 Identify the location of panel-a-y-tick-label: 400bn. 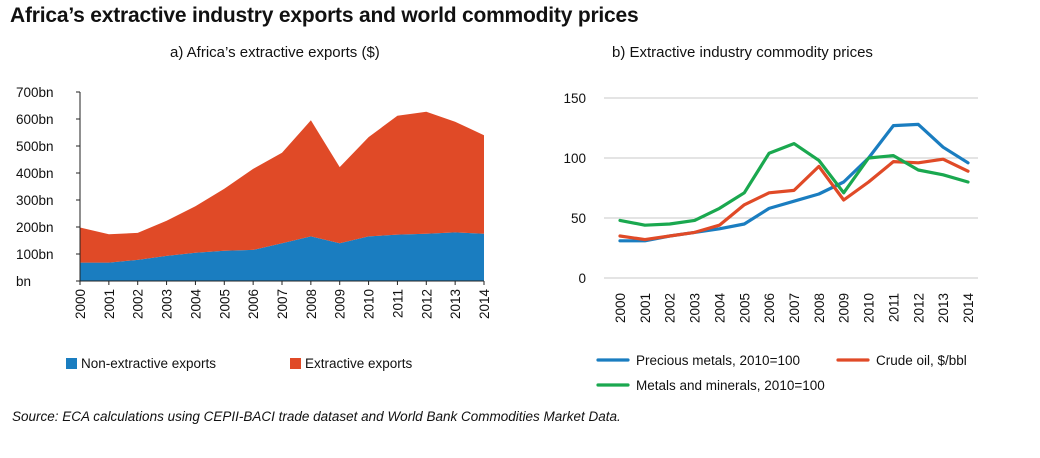
(35, 173).